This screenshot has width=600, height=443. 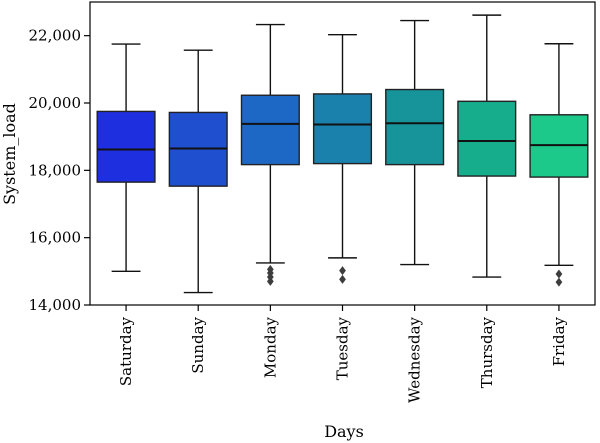 I want to click on box-saturday, so click(x=126, y=158).